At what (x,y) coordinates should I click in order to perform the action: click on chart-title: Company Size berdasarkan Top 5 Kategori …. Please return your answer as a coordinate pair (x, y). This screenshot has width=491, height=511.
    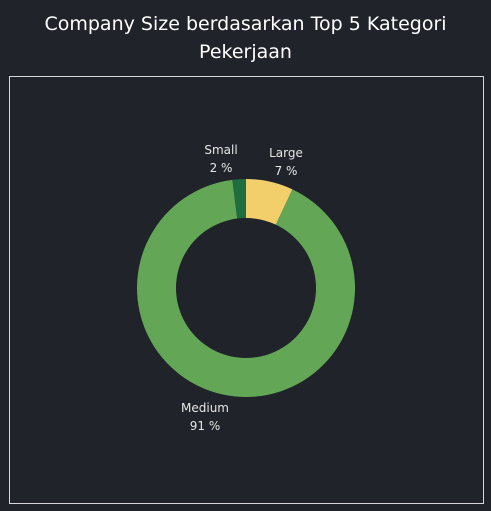
    Looking at the image, I should click on (245, 38).